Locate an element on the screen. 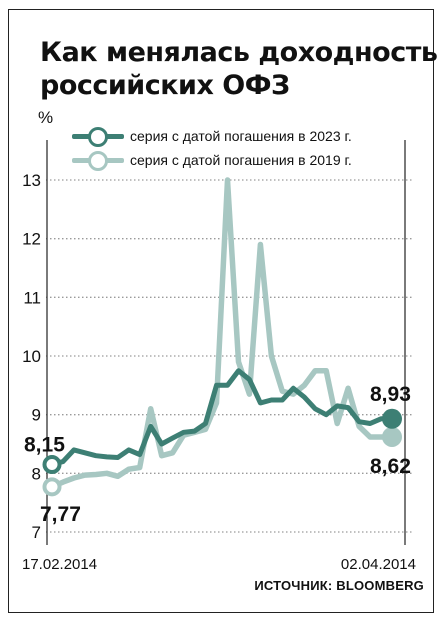 This screenshot has width=446, height=623. legend-label-2023: серия с датой погашения в 2023 г. is located at coordinates (241, 136).